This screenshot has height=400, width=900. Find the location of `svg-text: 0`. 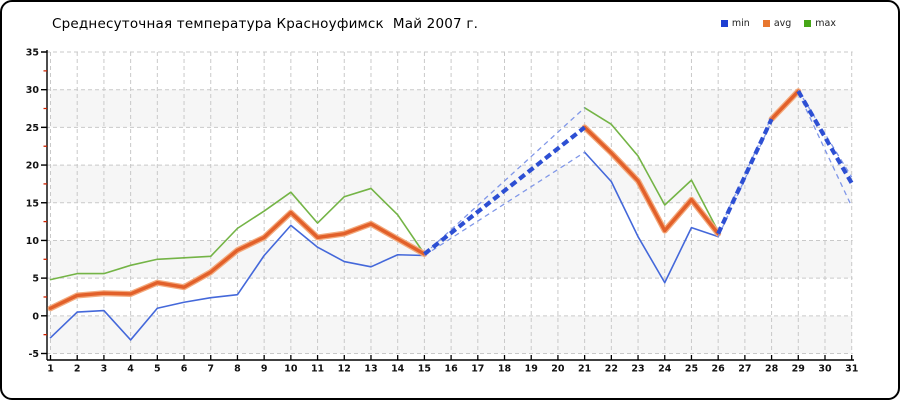

svg-text: 0 is located at coordinates (35, 316).